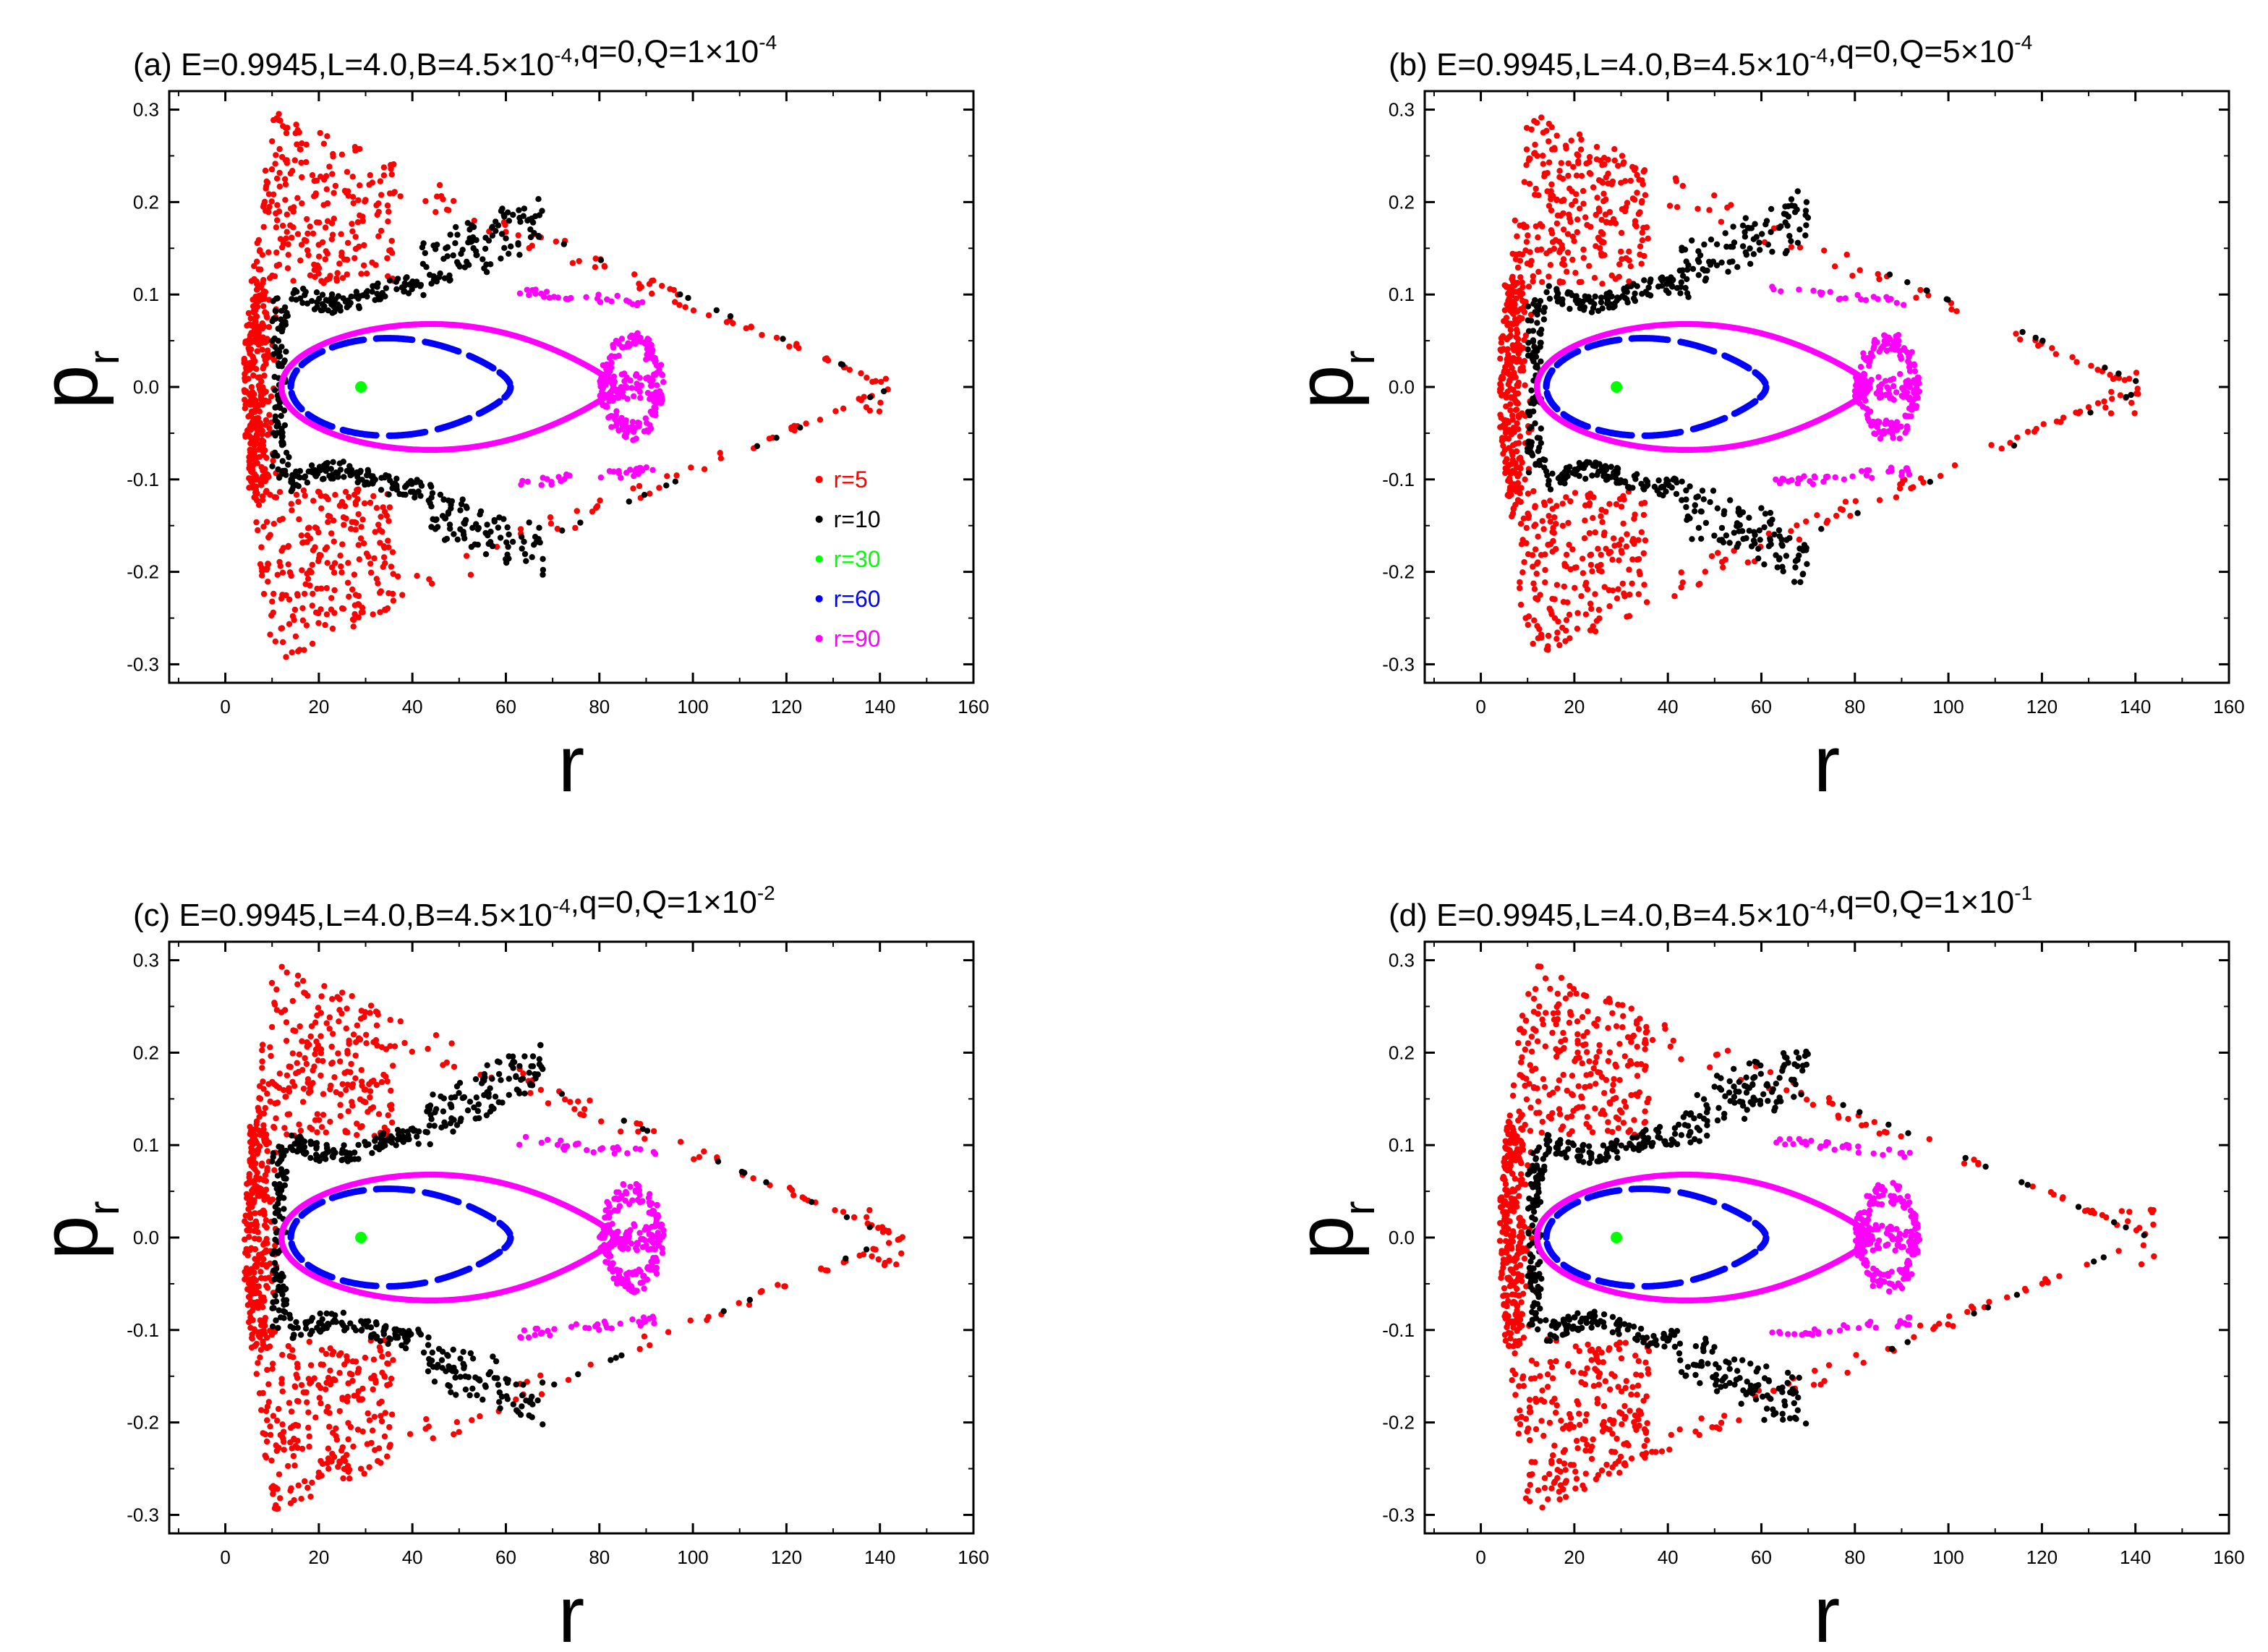 This screenshot has height=1652, width=2268. Describe the element at coordinates (692, 707) in the screenshot. I see `x-tick-label: 100` at that location.